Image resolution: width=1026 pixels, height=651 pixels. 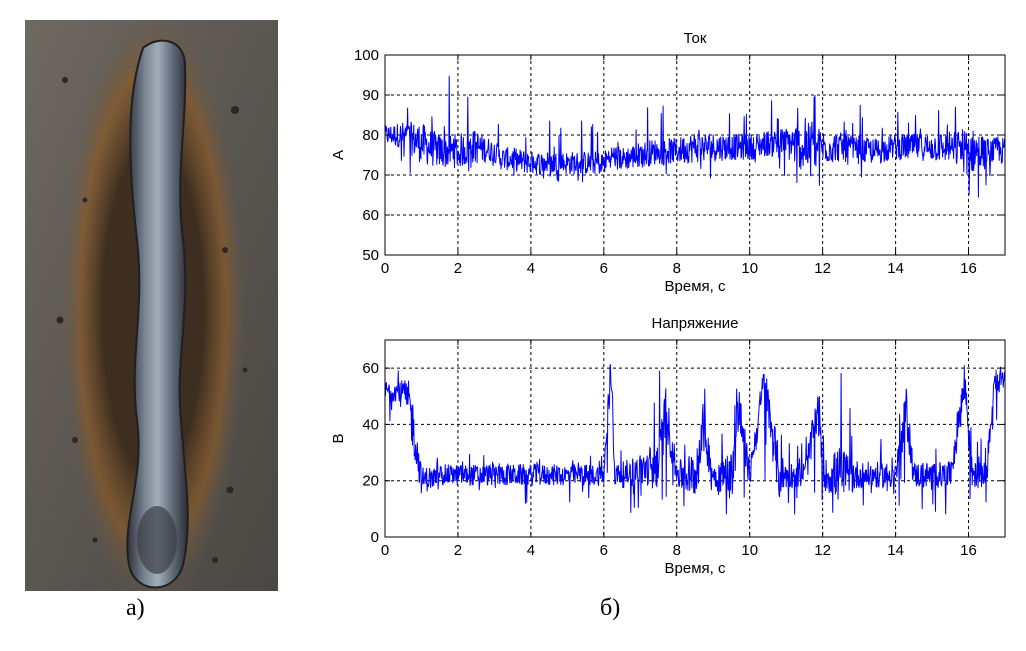 I want to click on y-tick-label: 90, so click(x=370, y=95).